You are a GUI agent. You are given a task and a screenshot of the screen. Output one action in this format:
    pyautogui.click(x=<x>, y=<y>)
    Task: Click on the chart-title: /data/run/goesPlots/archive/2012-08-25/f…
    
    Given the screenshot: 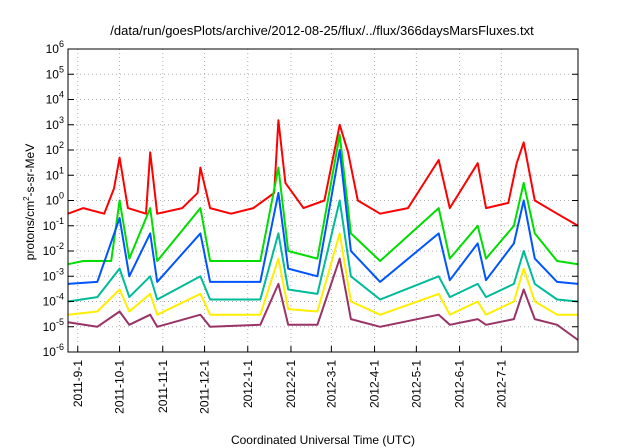 What is the action you would take?
    pyautogui.click(x=322, y=30)
    